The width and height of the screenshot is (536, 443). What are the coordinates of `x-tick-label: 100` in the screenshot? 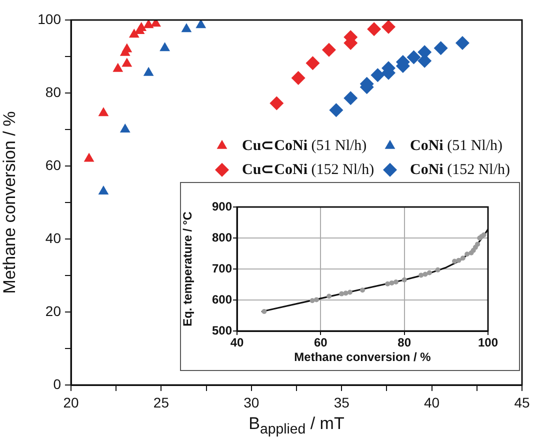 It's located at (488, 343).